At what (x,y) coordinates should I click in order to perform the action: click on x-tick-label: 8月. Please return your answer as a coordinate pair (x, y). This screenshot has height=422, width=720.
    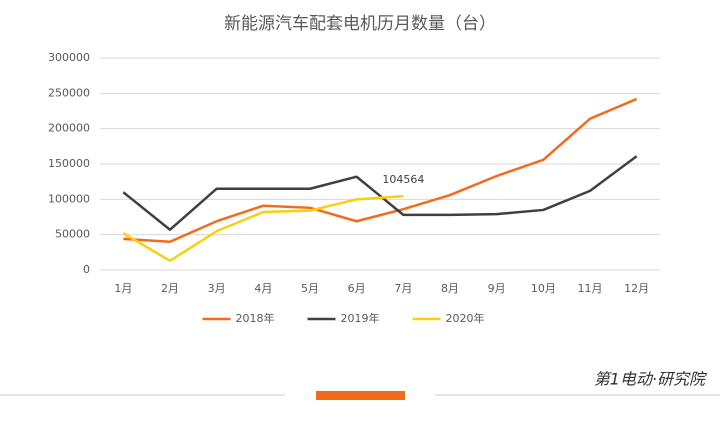
    Looking at the image, I should click on (450, 288).